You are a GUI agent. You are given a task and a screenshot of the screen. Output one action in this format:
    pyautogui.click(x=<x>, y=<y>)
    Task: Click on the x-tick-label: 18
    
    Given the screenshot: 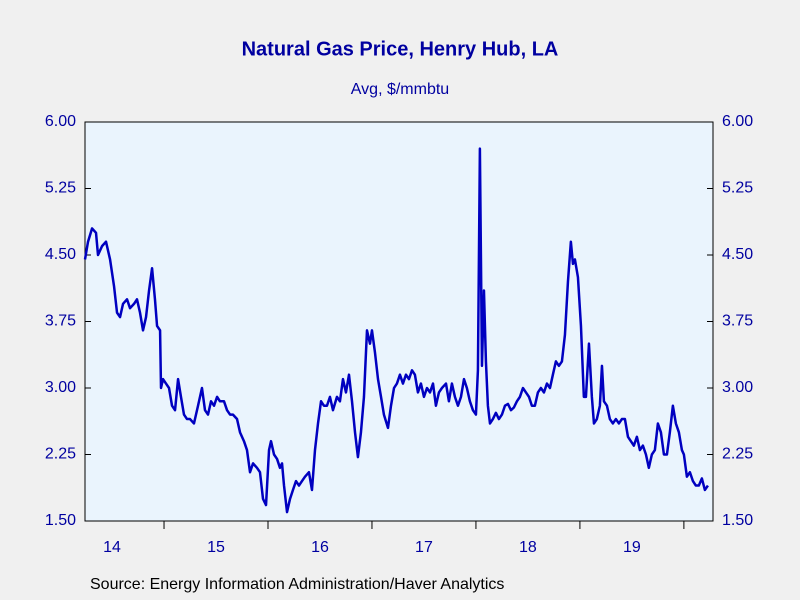 What is the action you would take?
    pyautogui.click(x=528, y=547)
    